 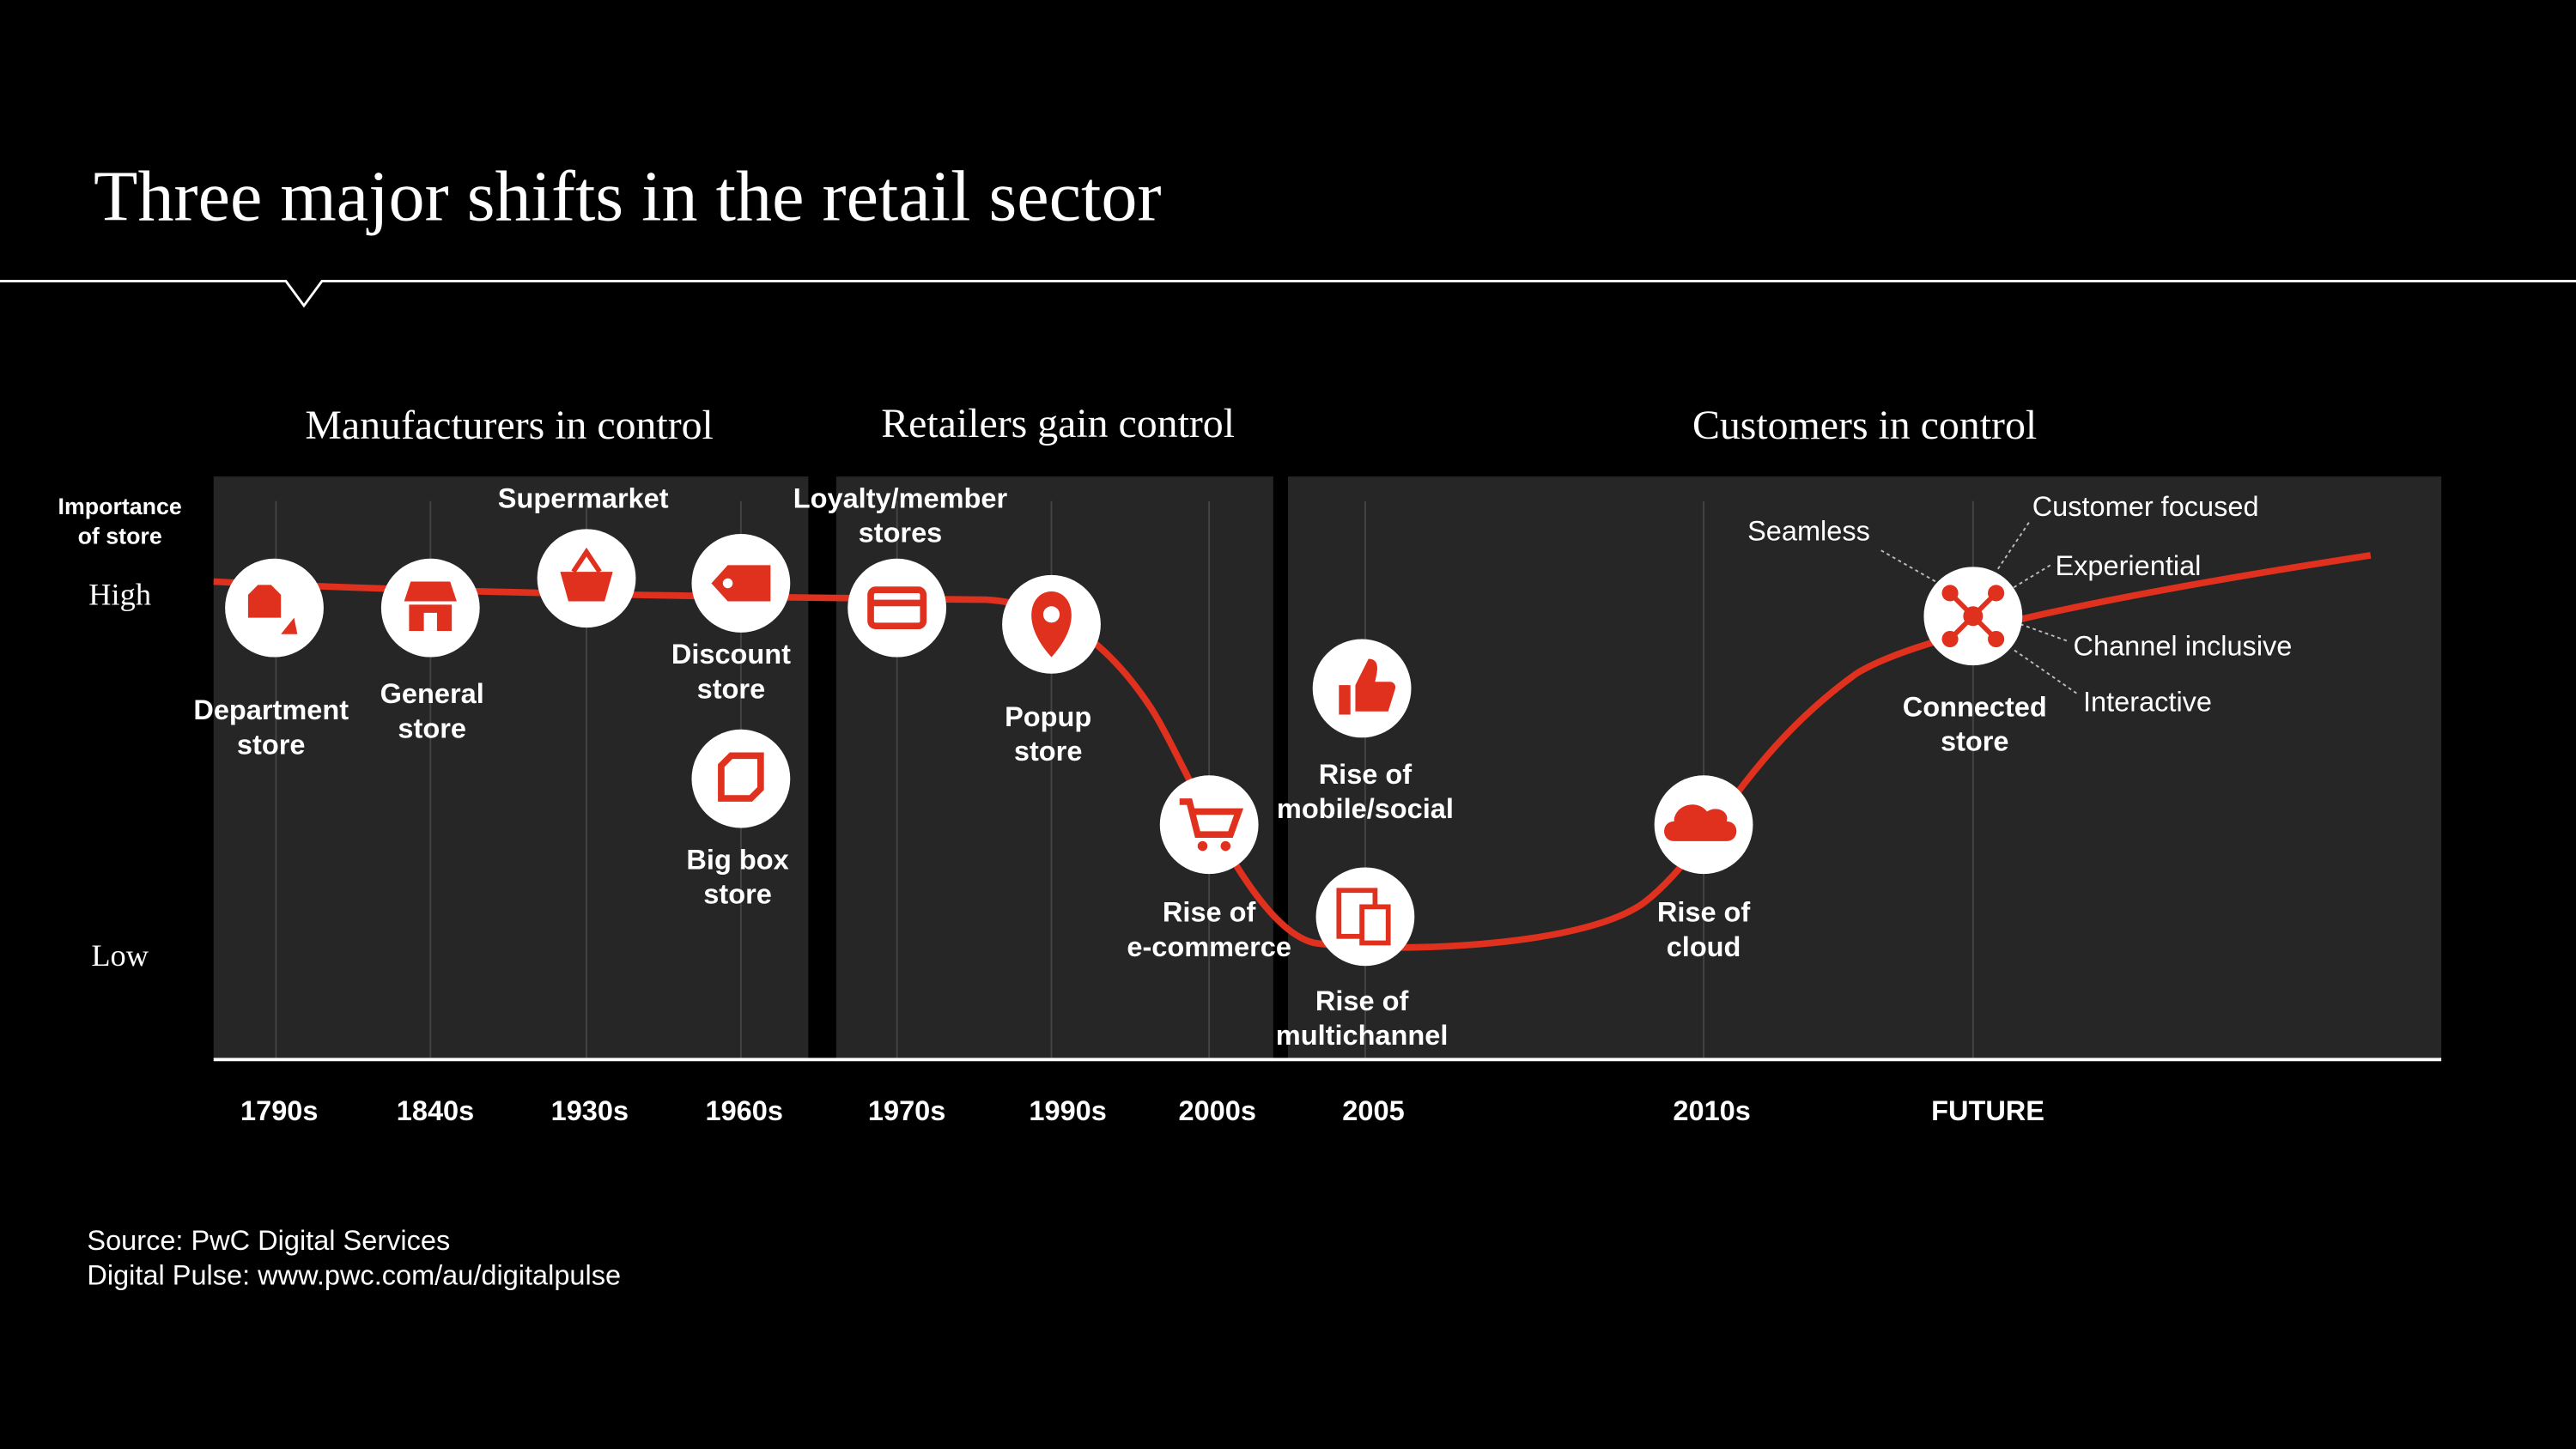 I want to click on milestone-label: Loyalty/member, so click(x=900, y=497).